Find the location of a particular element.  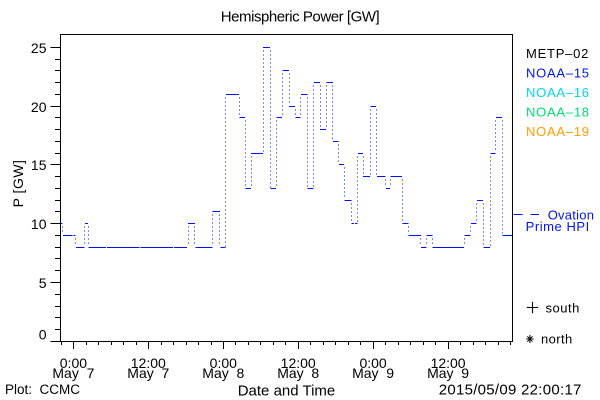

svg-text: 25 is located at coordinates (39, 48).